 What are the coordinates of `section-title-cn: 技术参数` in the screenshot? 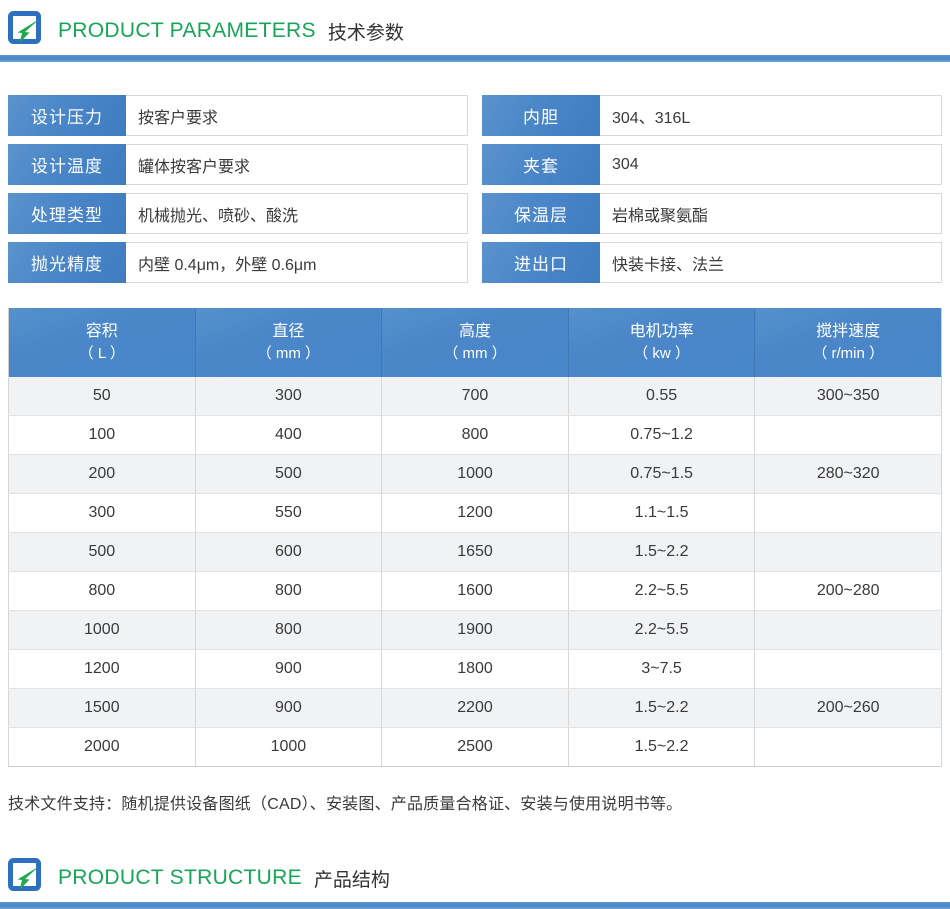 It's located at (365, 33).